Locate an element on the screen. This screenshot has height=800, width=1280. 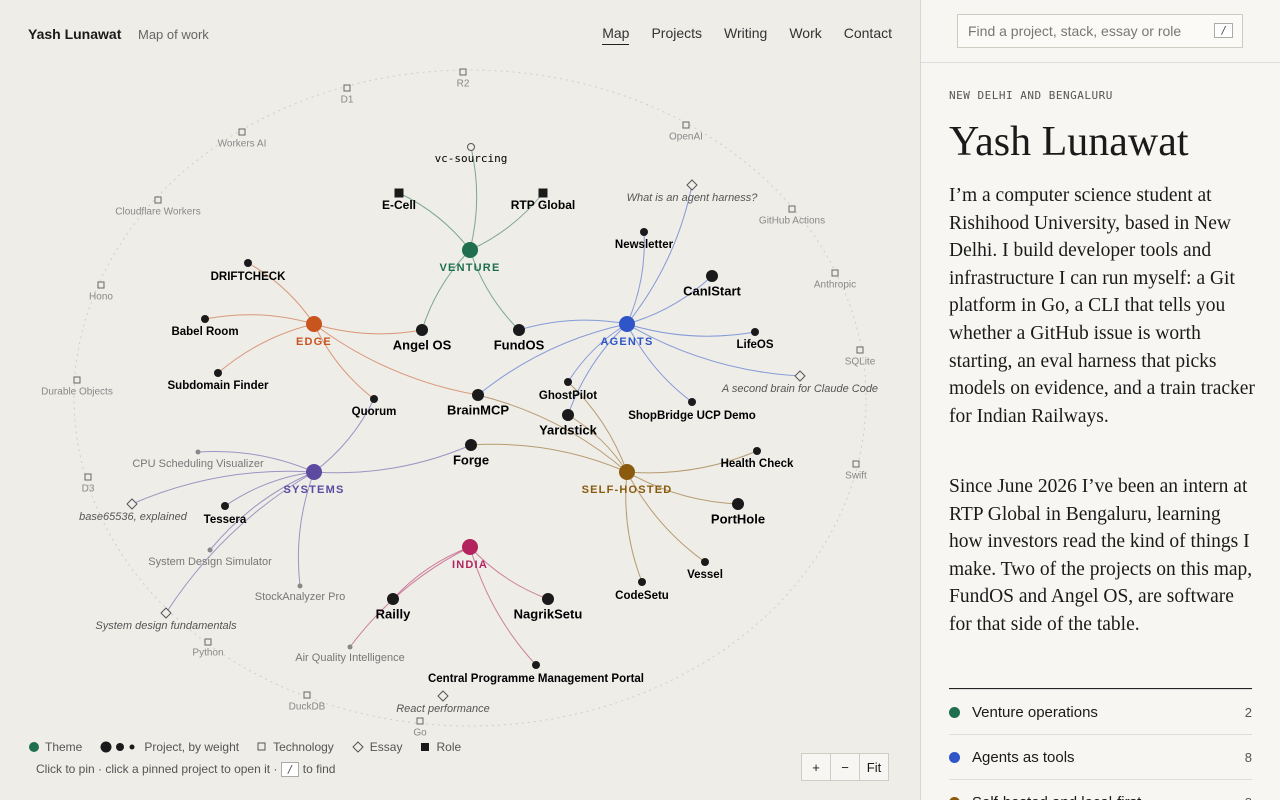
profile-name: Yash Lunawat is located at coordinates (1069, 142).